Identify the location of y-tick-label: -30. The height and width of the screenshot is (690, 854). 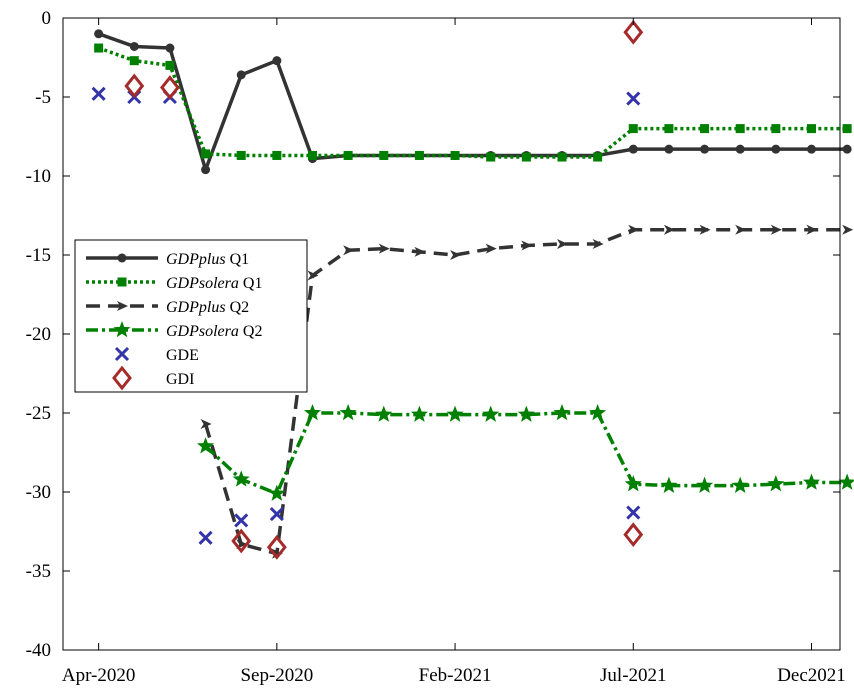
(38, 492).